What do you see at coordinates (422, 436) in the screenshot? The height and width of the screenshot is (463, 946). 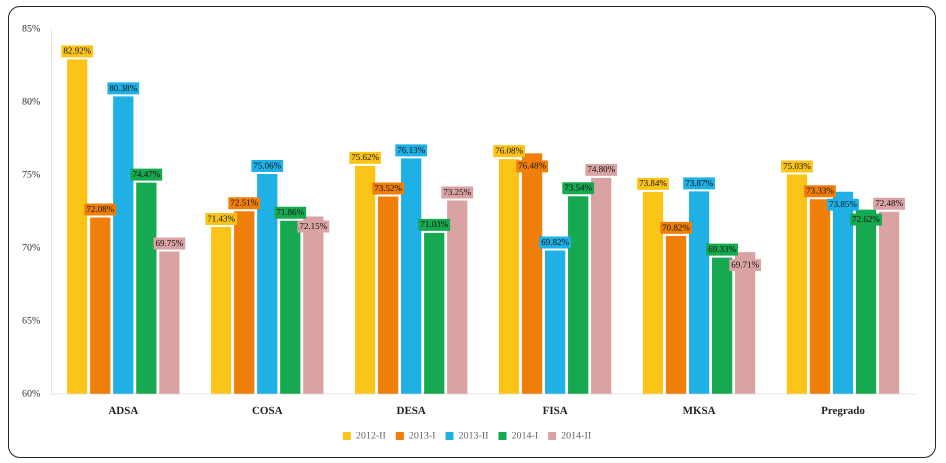 I see `legend-label: 2013-I` at bounding box center [422, 436].